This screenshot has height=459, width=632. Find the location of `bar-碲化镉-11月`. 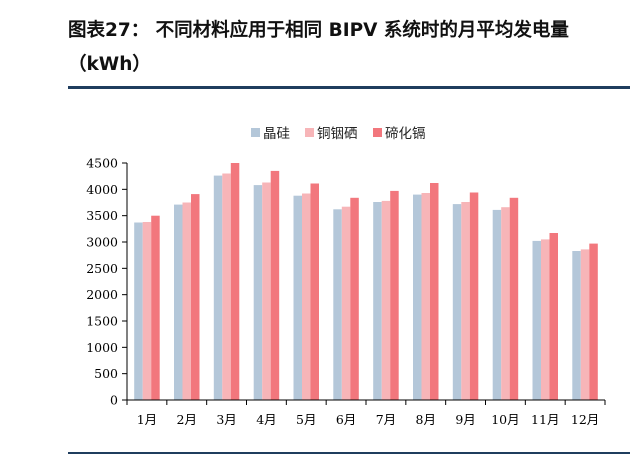

bar-碲化镉-11月 is located at coordinates (553, 316).